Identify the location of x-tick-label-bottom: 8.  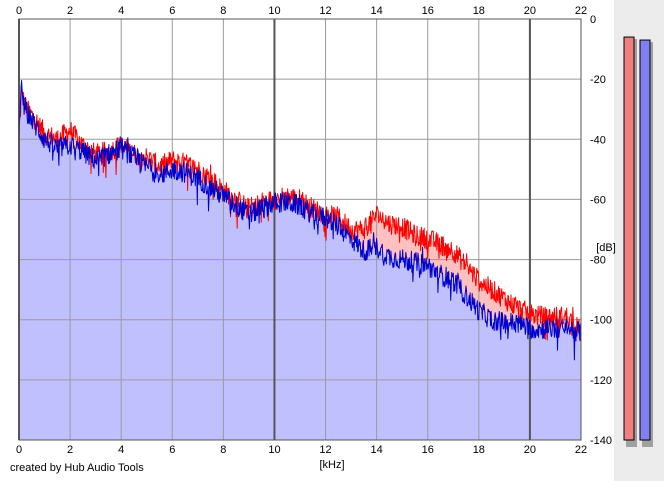
(223, 450).